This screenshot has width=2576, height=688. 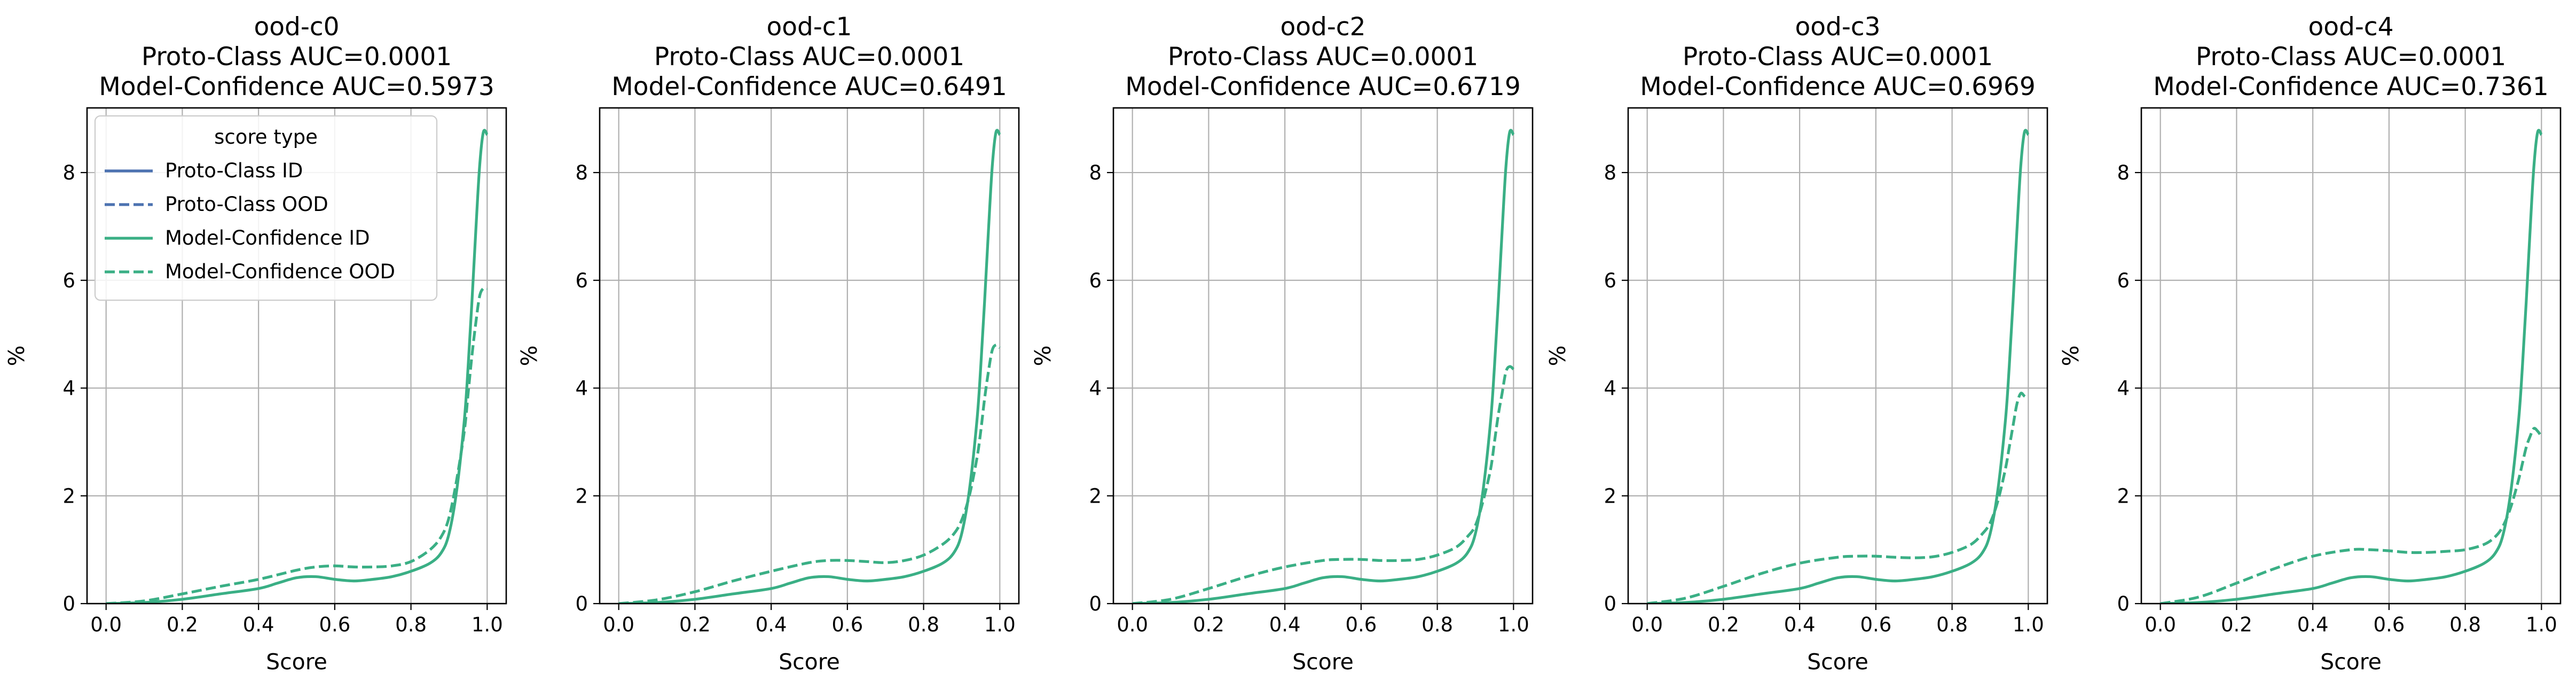 I want to click on chart-title-line: Model-Confidence AUC=0.7361, so click(x=2350, y=86).